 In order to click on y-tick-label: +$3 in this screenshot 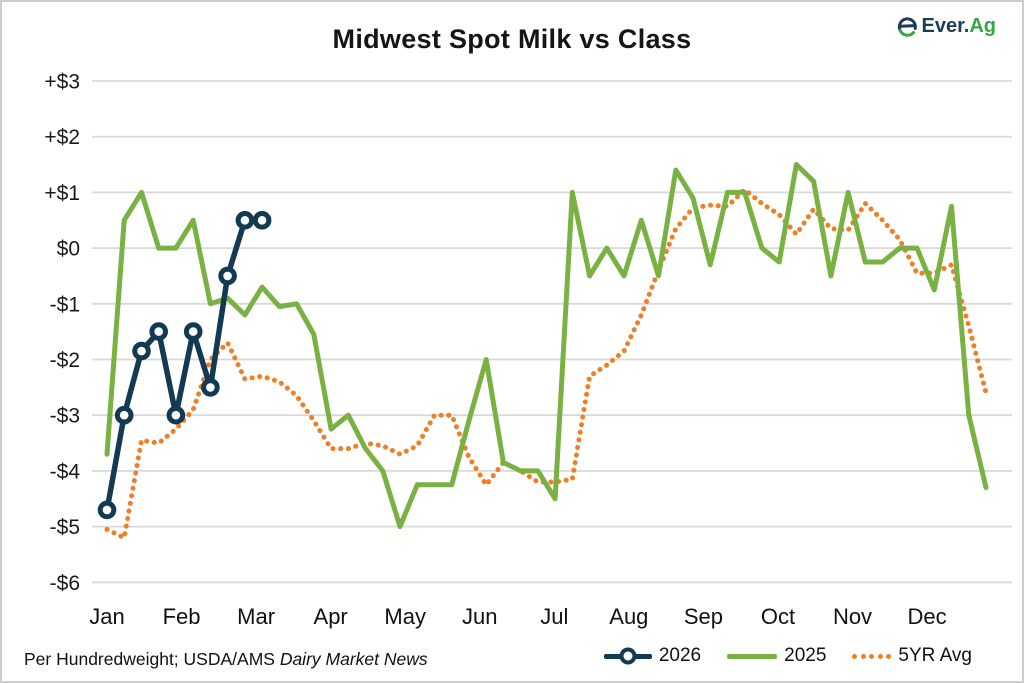, I will do `click(62, 82)`.